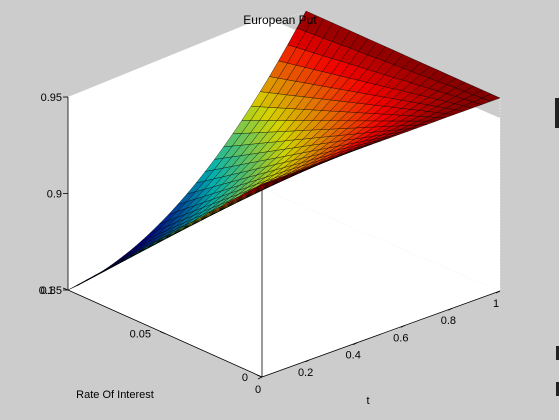 This screenshot has width=559, height=420. What do you see at coordinates (280, 20) in the screenshot?
I see `chart-title: European Put` at bounding box center [280, 20].